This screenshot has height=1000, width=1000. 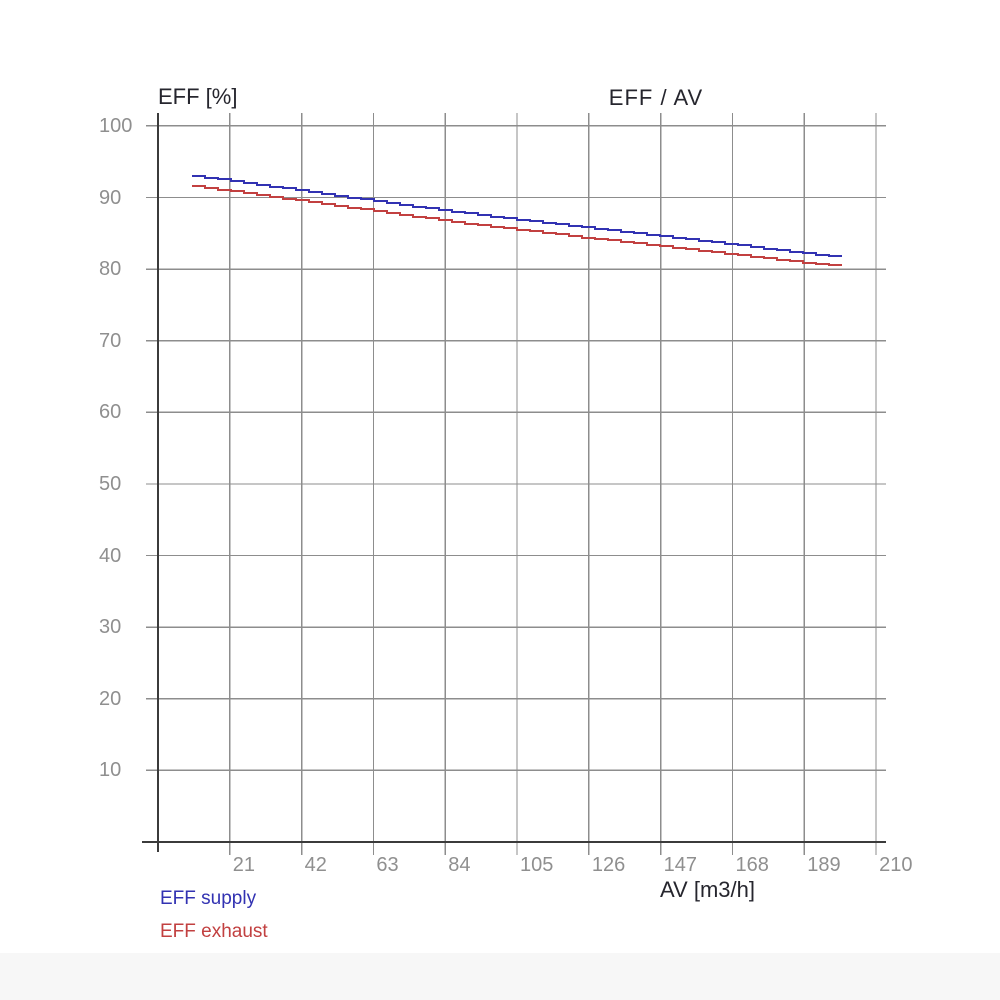 I want to click on series-line-eff-supply, so click(x=517, y=216).